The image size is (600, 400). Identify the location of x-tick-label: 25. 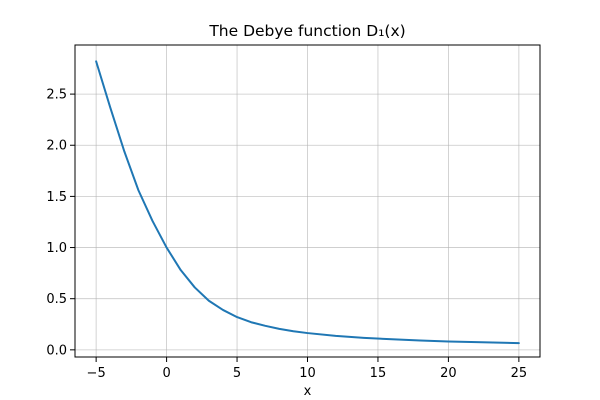
(519, 373).